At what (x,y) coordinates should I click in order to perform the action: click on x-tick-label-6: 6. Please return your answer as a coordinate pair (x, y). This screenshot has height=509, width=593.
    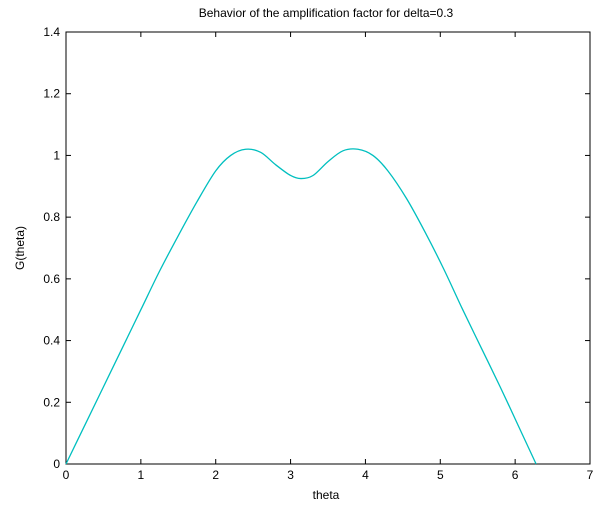
    Looking at the image, I should click on (515, 475).